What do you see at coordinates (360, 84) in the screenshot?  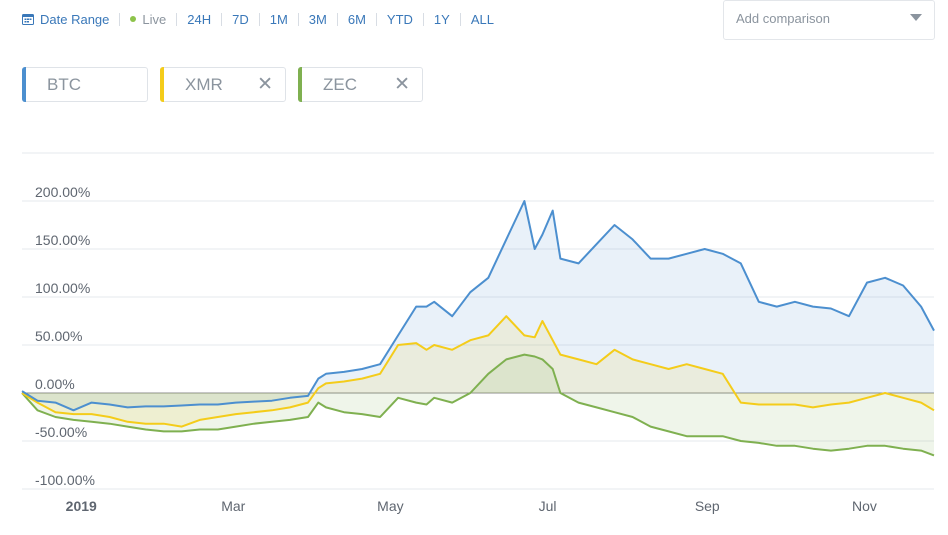 I see `chip-zec: ZEC ✕` at bounding box center [360, 84].